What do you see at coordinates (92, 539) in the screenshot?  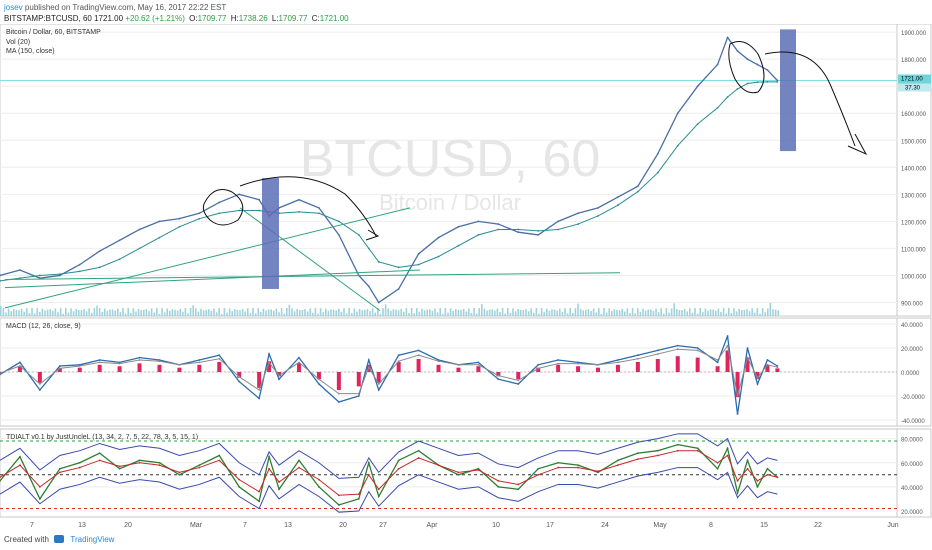 I see `tradingview-link: TradingView` at bounding box center [92, 539].